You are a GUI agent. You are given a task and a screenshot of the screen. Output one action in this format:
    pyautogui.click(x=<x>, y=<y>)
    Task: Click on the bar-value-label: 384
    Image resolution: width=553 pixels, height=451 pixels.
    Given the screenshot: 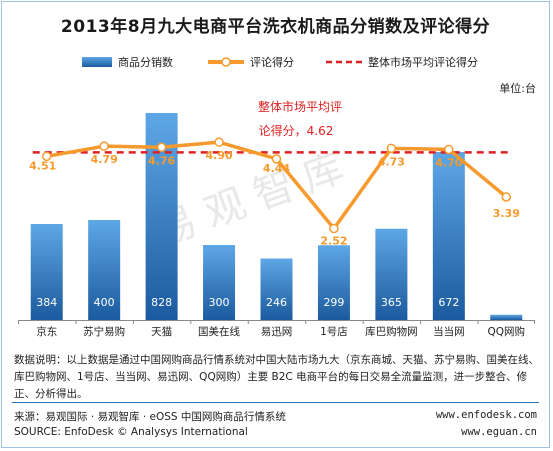 What is the action you would take?
    pyautogui.click(x=46, y=302)
    